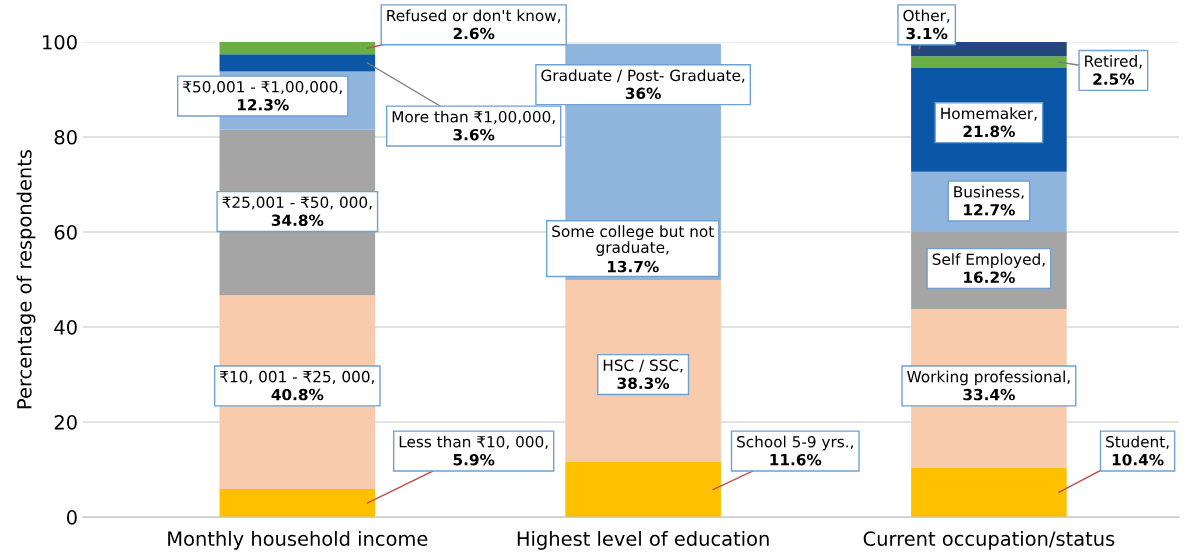 Image resolution: width=1185 pixels, height=559 pixels. I want to click on data-label: 40.8%, so click(297, 394).